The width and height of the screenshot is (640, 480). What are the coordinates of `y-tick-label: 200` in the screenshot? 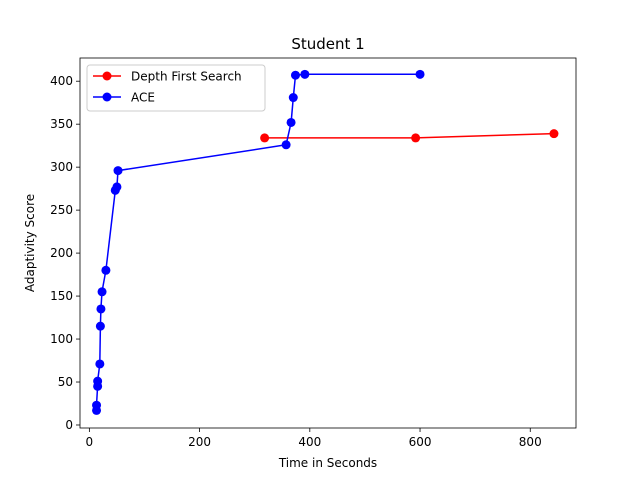 It's located at (61, 253).